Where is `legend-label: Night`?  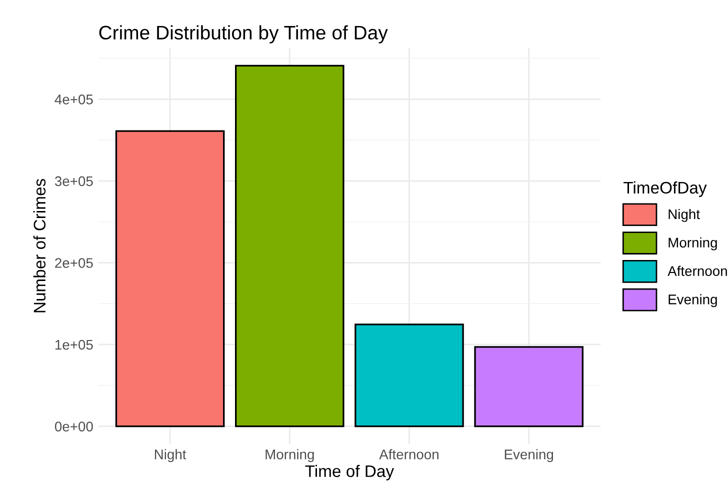
legend-label: Night is located at coordinates (684, 215).